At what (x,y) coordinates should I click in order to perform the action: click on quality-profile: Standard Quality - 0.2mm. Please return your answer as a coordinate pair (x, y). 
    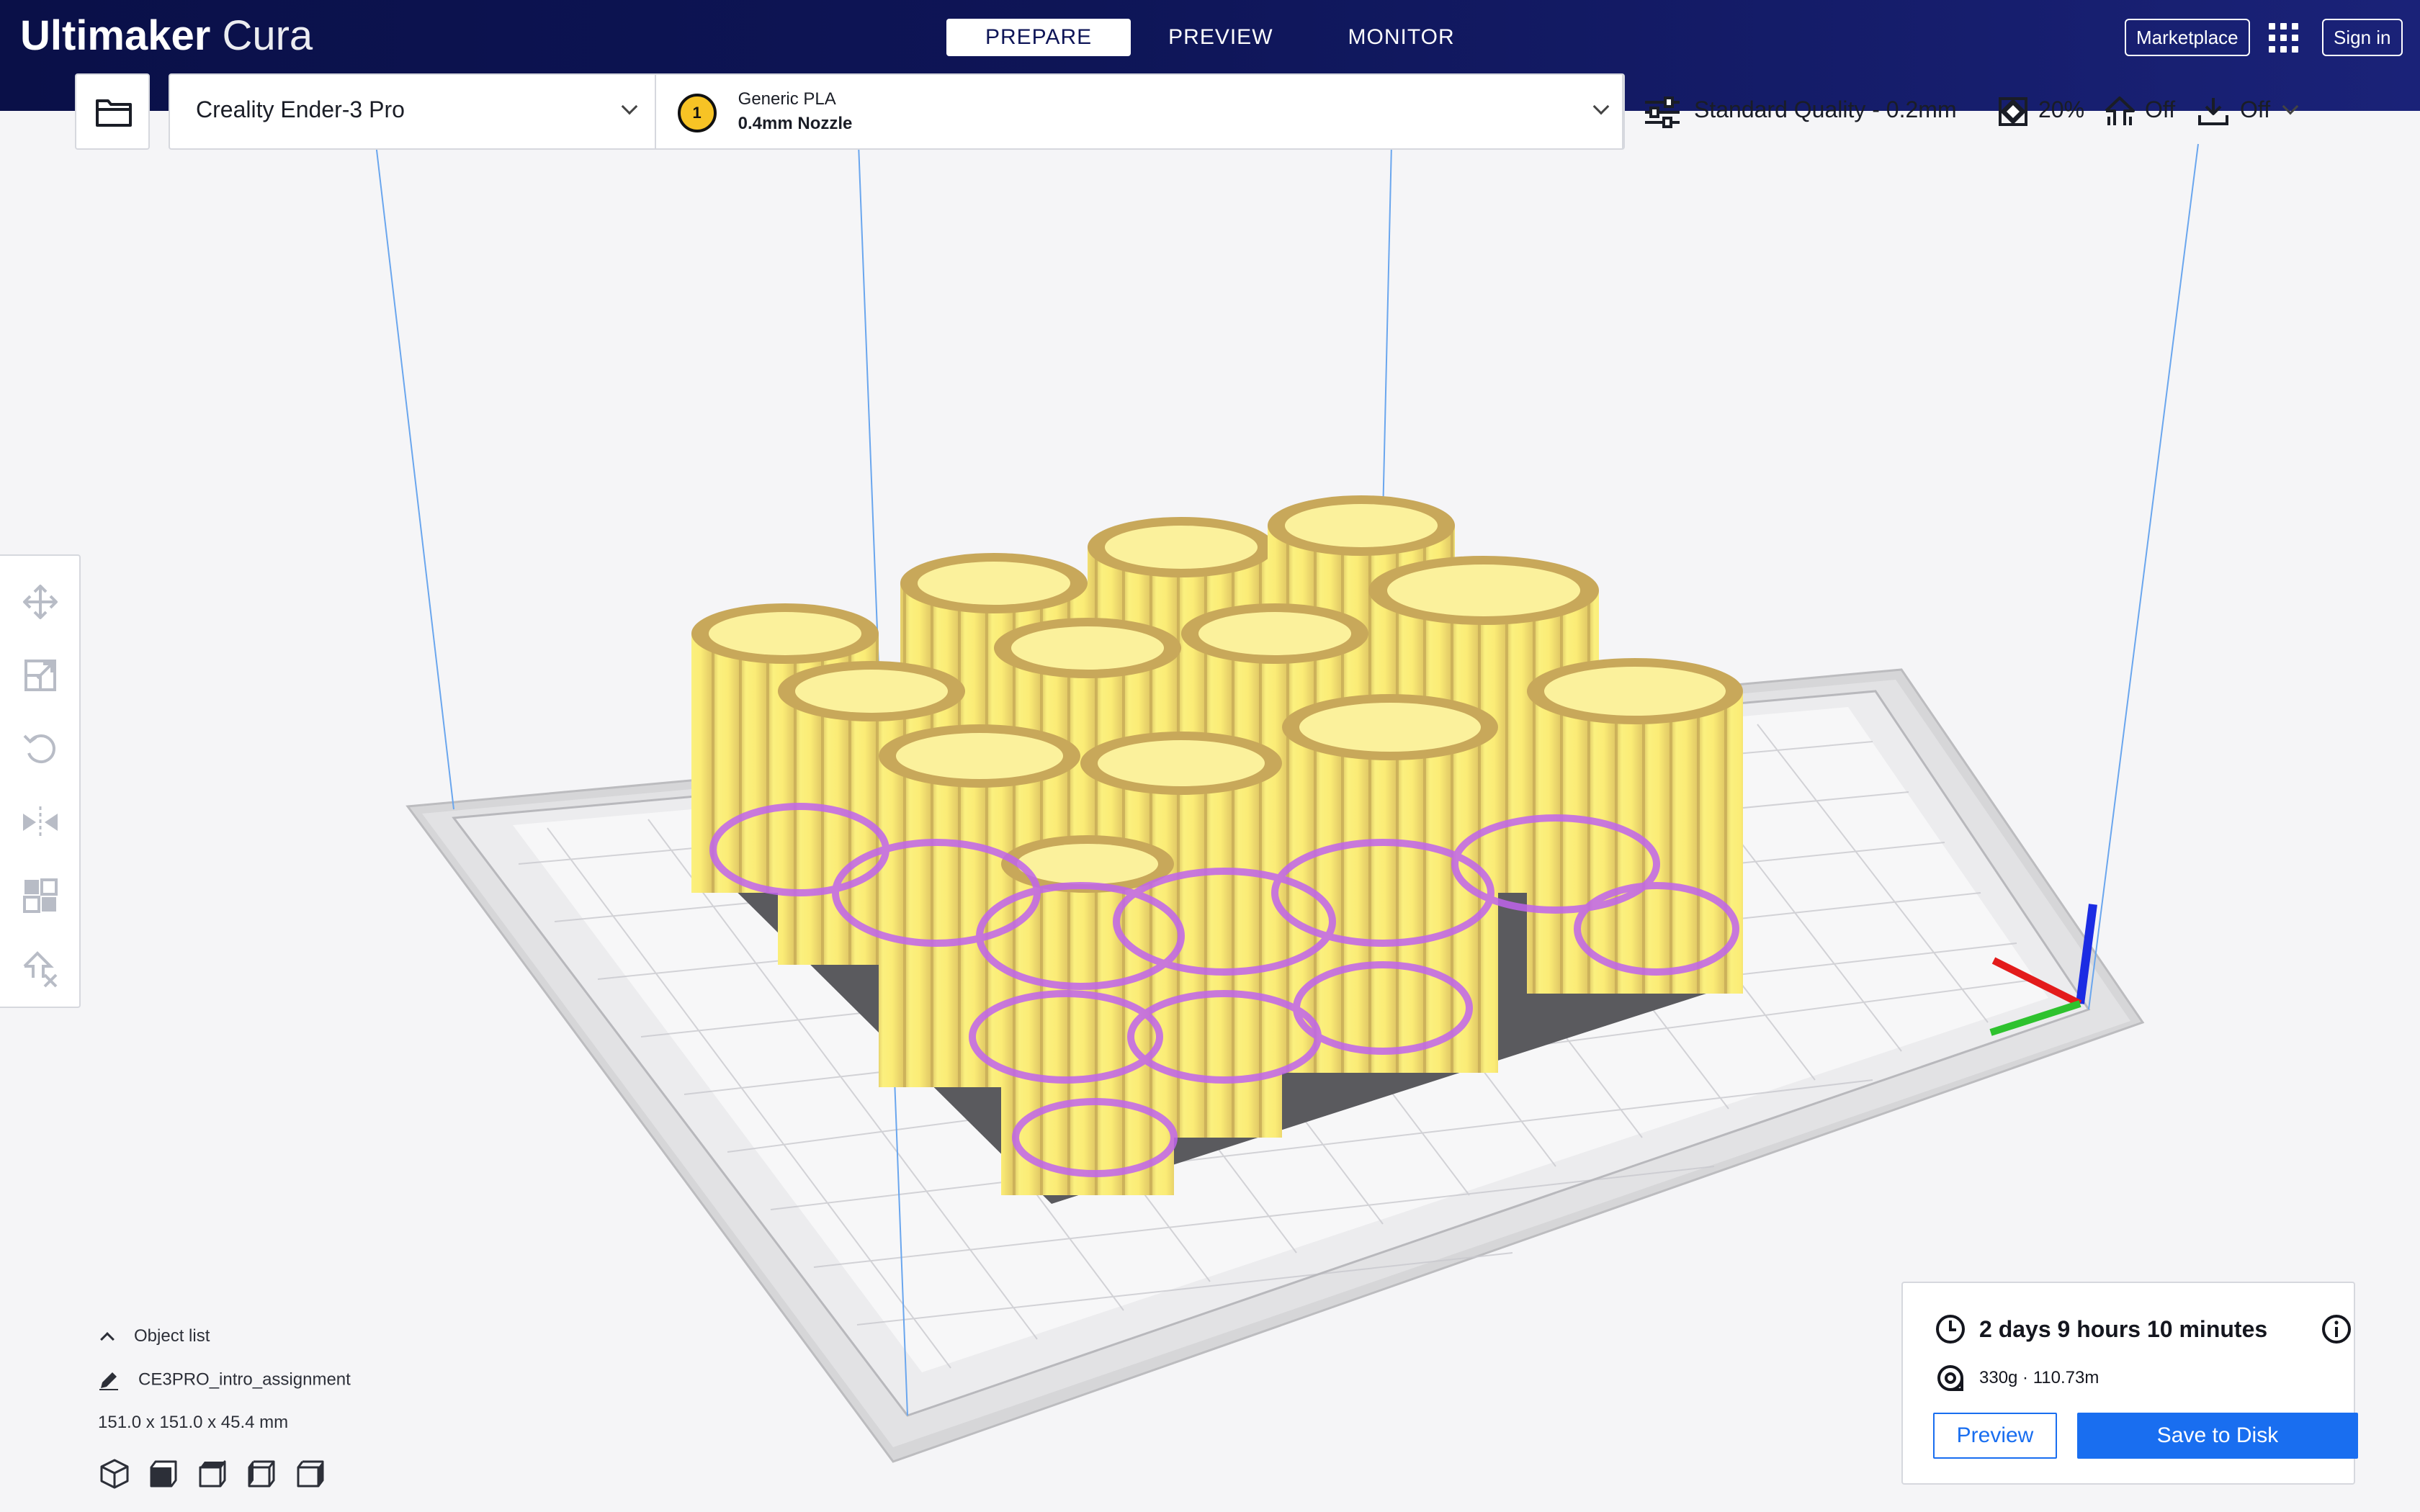
    Looking at the image, I should click on (1825, 109).